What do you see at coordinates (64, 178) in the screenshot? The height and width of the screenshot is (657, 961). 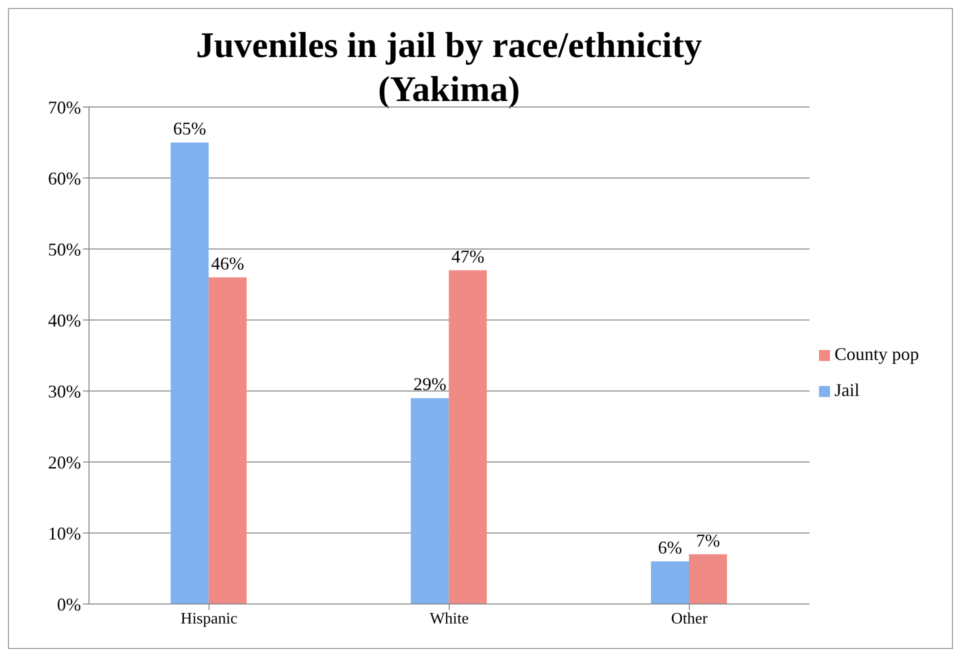 I see `y-tick-label: 60%` at bounding box center [64, 178].